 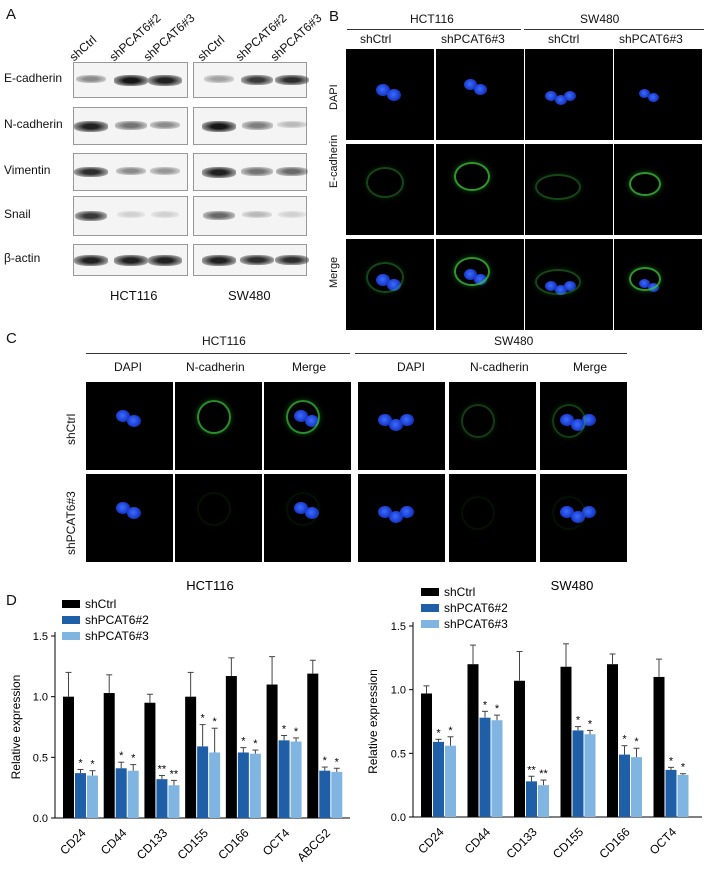 What do you see at coordinates (33, 78) in the screenshot?
I see `protein-label: E-cadherin` at bounding box center [33, 78].